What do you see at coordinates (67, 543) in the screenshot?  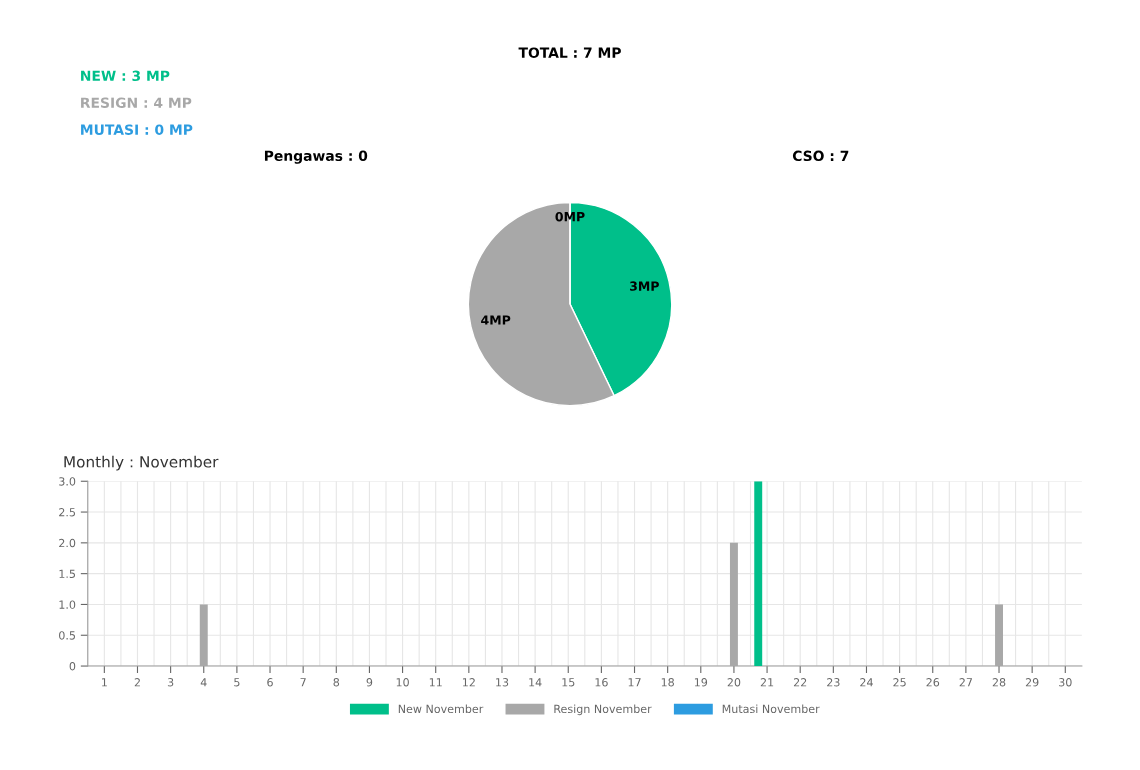 I see `y-tick-label: 2.0` at bounding box center [67, 543].